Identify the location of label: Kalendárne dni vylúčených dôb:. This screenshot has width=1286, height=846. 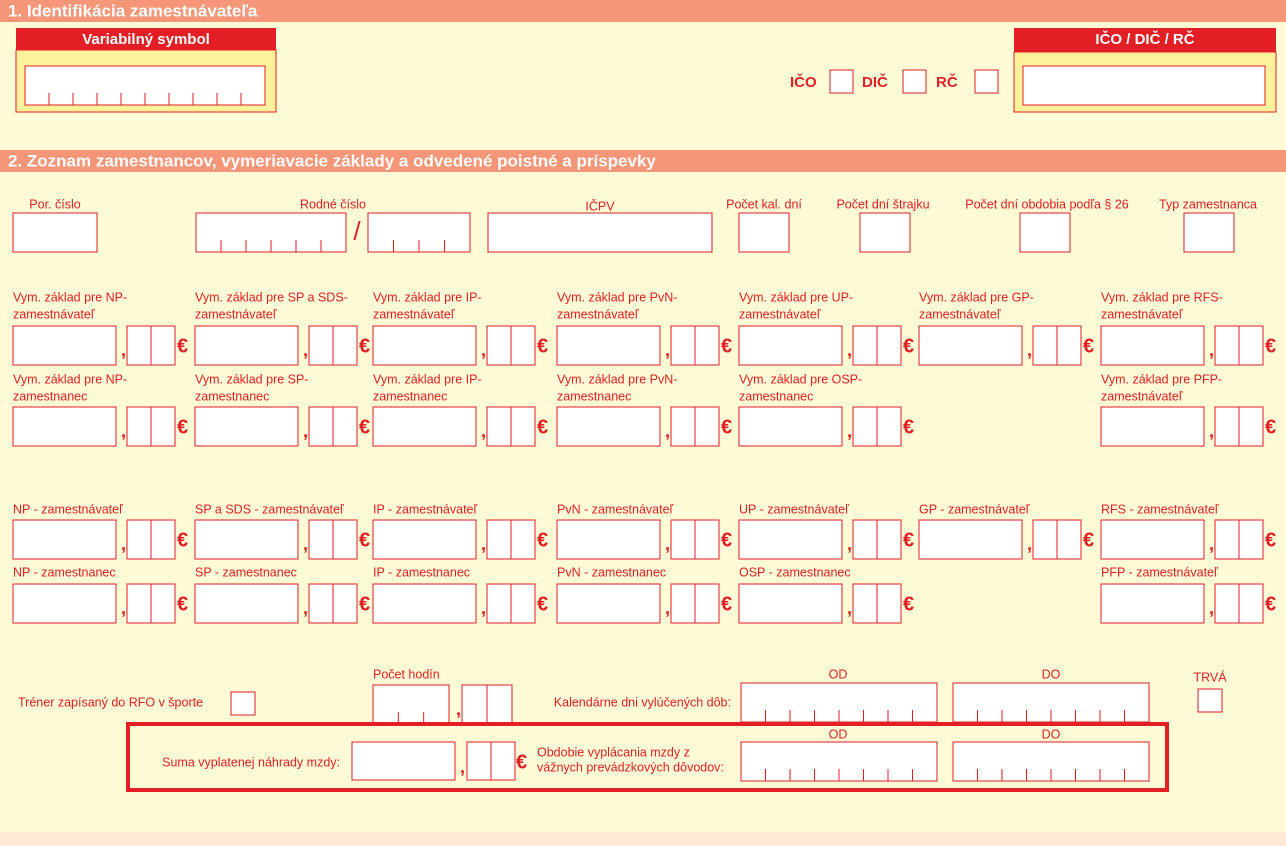
(642, 702).